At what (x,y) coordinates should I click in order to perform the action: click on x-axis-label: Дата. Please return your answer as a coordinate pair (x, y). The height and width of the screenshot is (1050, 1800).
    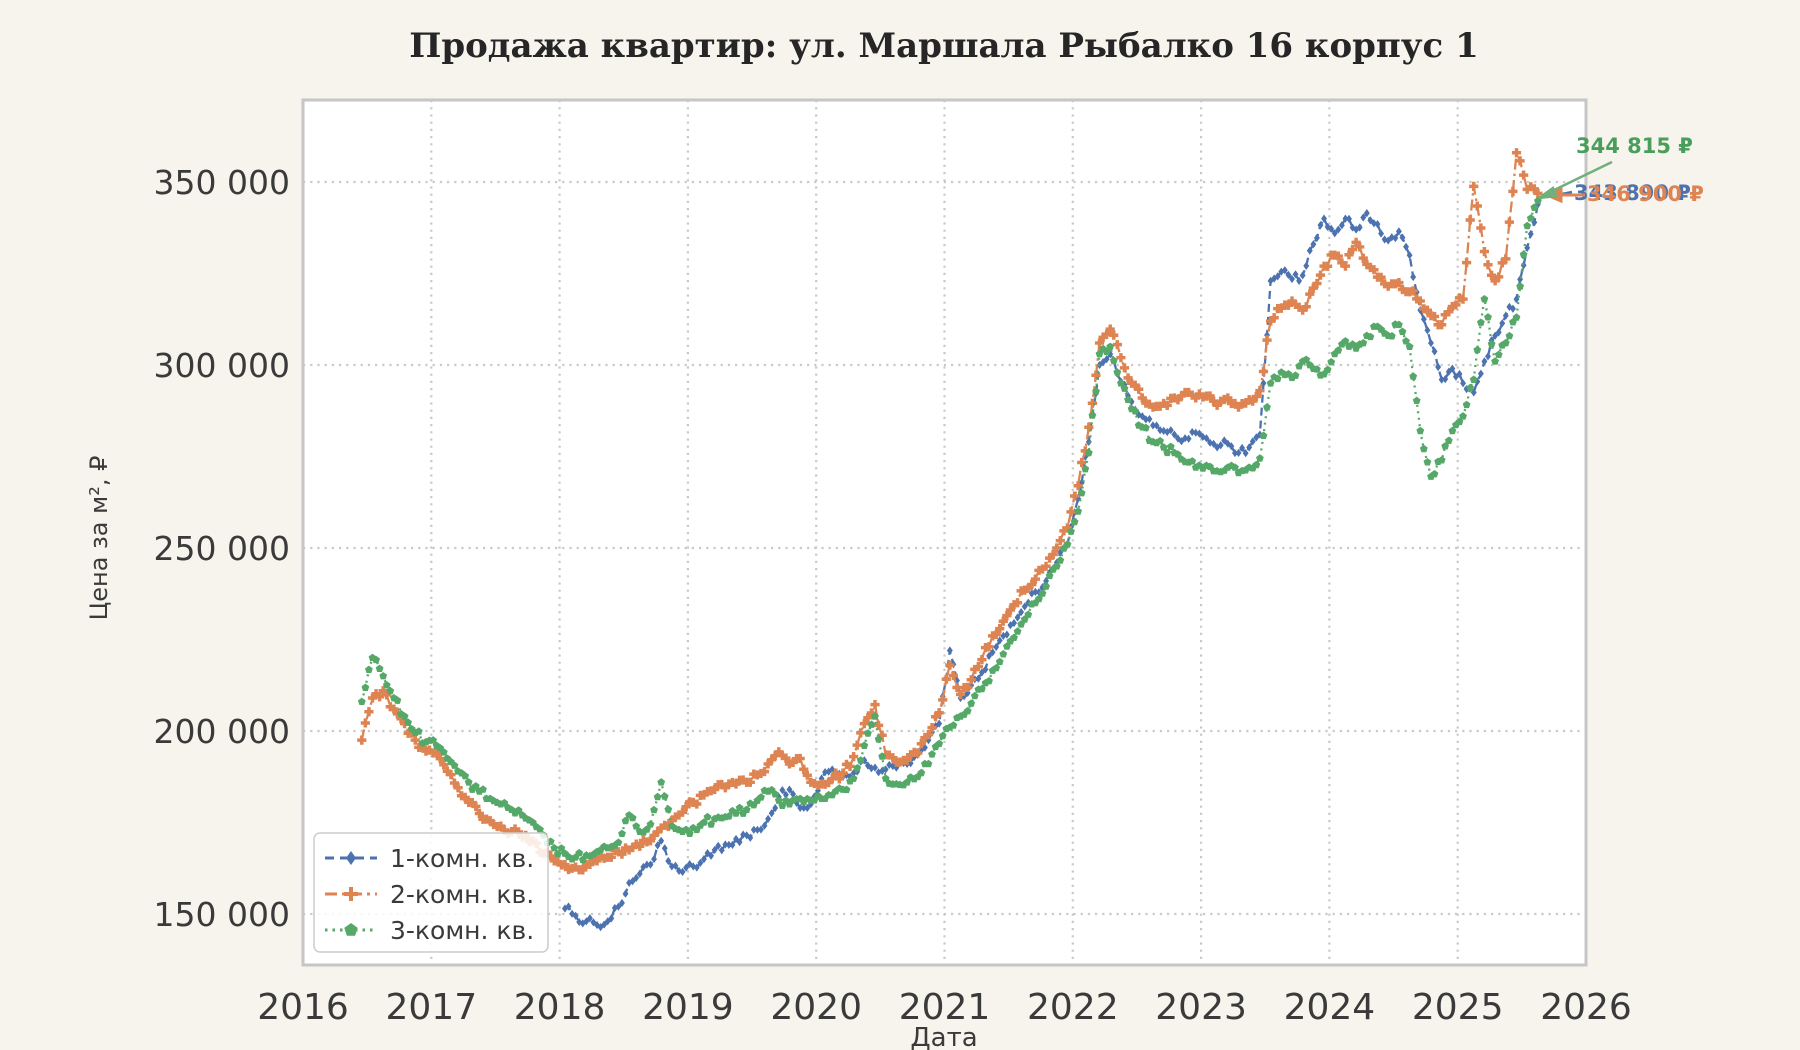
    Looking at the image, I should click on (943, 1036).